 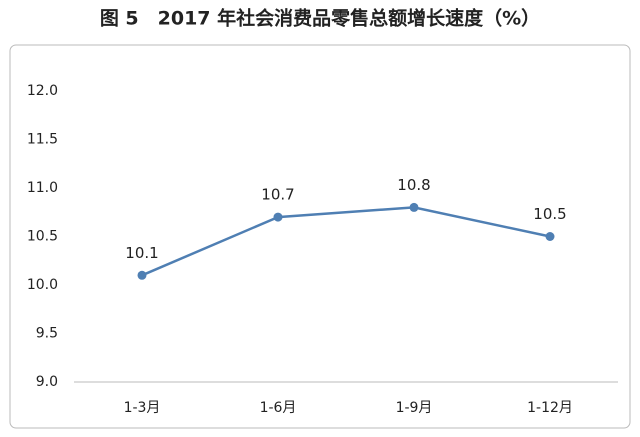 What do you see at coordinates (141, 253) in the screenshot?
I see `data-label: 10.1` at bounding box center [141, 253].